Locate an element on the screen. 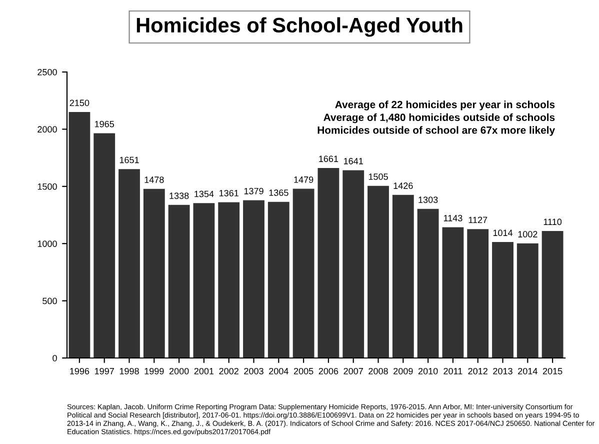 The width and height of the screenshot is (599, 444). x-tick-label: 2015 is located at coordinates (552, 371).